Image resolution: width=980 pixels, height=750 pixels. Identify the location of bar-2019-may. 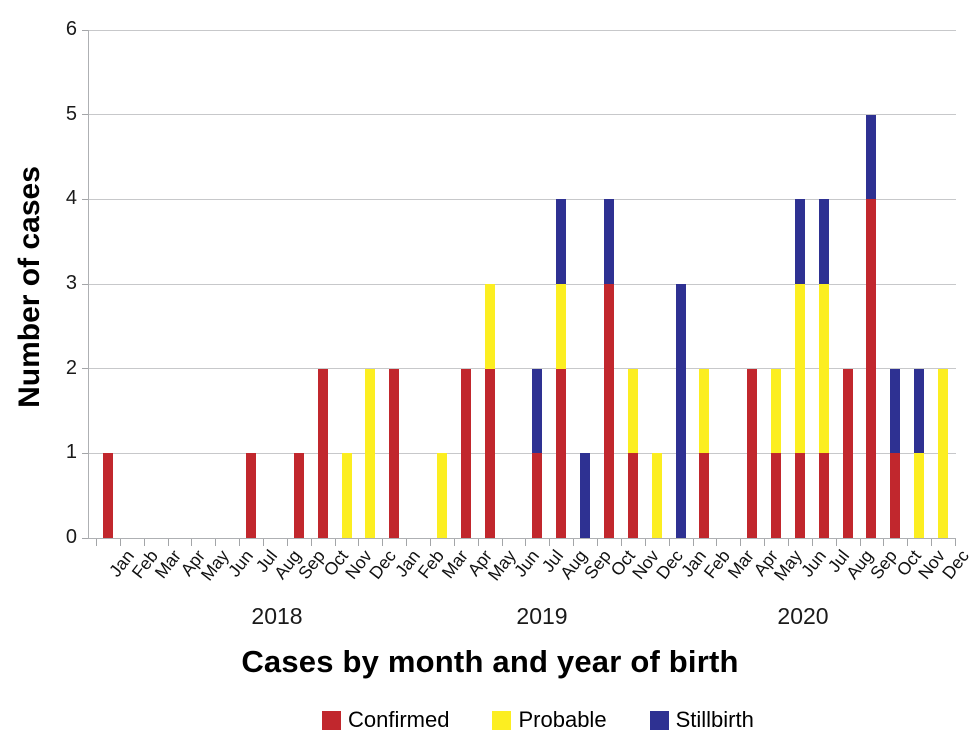
(489, 411).